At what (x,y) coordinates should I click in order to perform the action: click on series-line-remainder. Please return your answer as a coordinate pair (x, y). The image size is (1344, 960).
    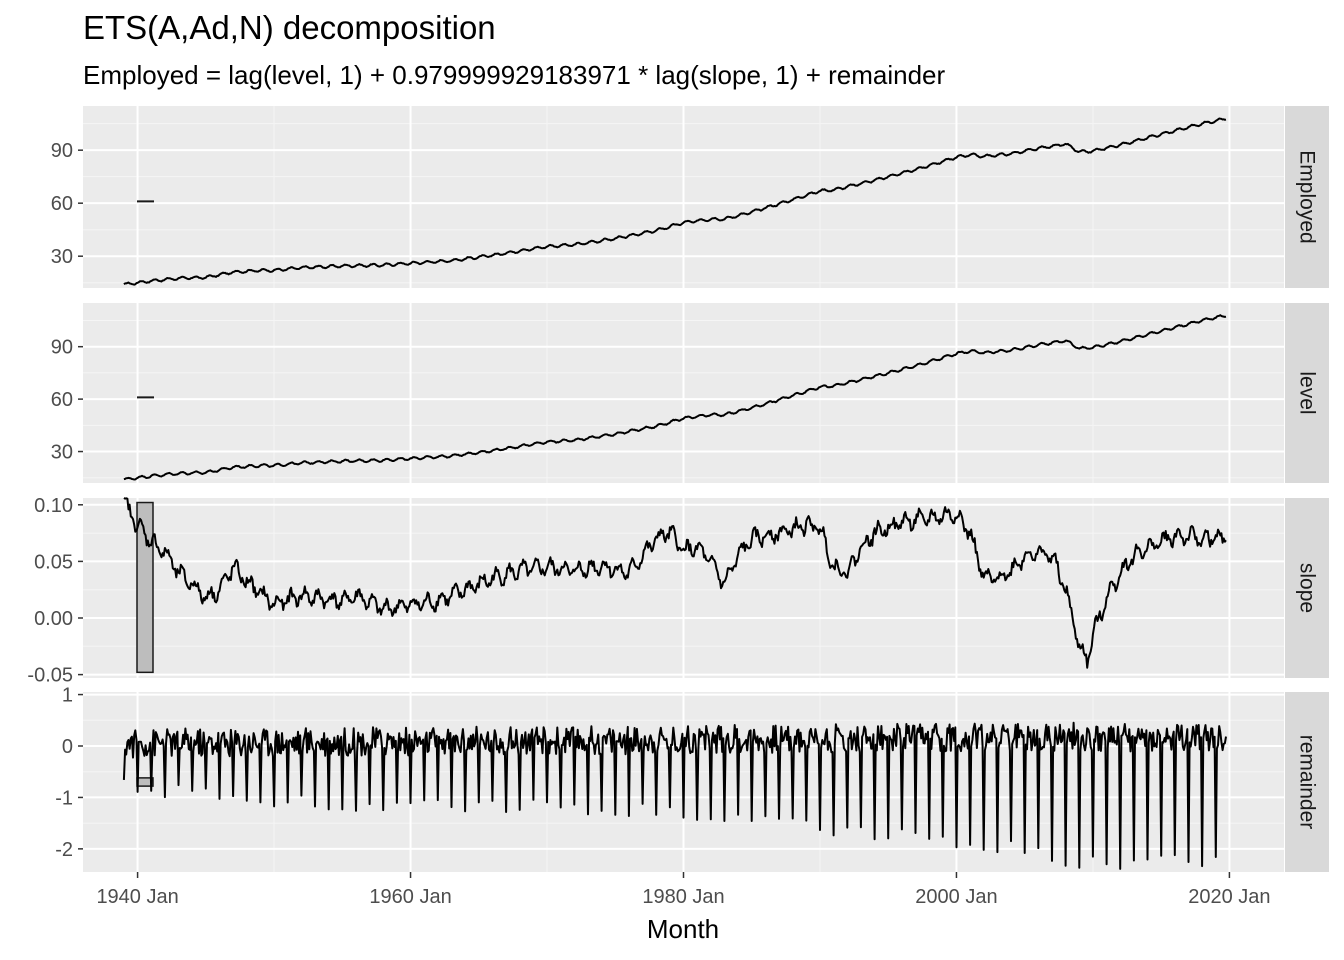
    Looking at the image, I should click on (674, 795).